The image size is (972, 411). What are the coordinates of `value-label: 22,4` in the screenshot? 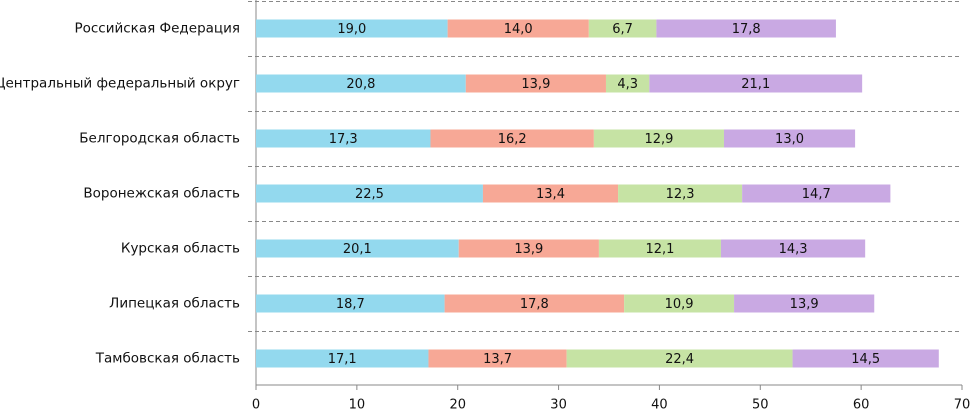 It's located at (679, 359).